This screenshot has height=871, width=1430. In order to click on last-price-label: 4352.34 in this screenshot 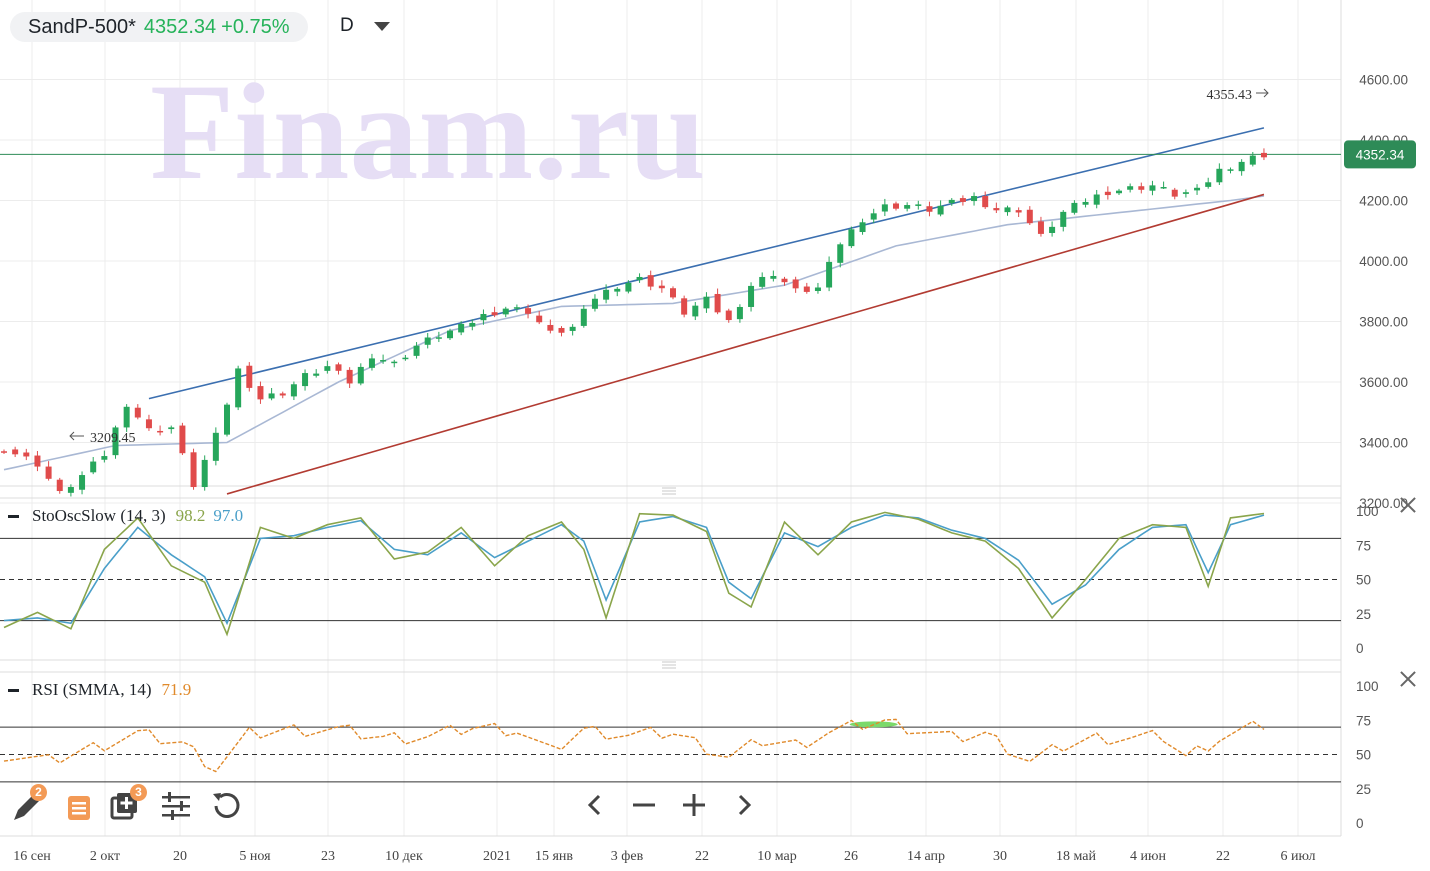, I will do `click(1380, 154)`.